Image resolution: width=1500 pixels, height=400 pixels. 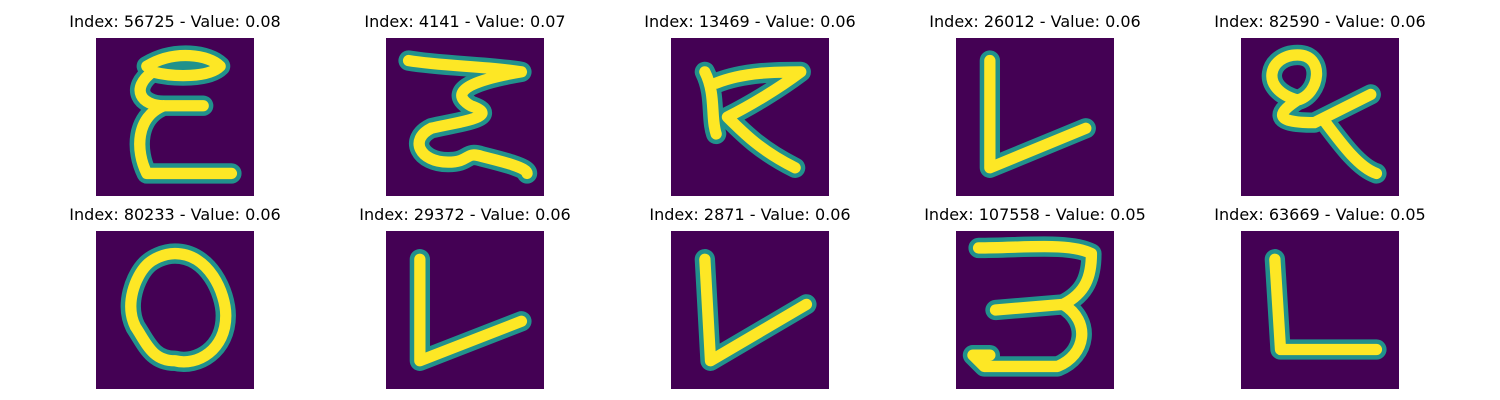 I want to click on panel-title: Index: 82590 - Value: 0.06, so click(x=1320, y=21).